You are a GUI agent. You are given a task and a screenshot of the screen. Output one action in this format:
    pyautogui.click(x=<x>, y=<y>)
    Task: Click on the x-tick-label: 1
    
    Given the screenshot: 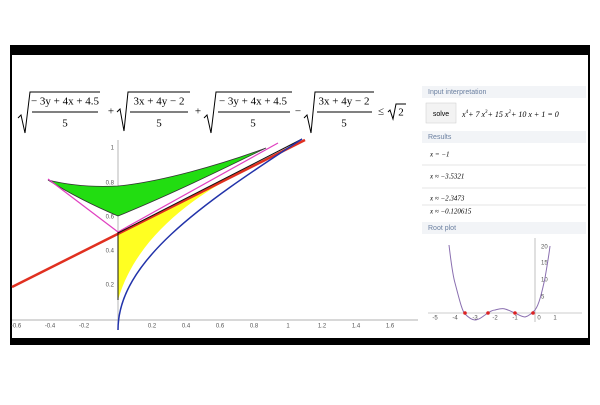 What is the action you would take?
    pyautogui.click(x=288, y=327)
    